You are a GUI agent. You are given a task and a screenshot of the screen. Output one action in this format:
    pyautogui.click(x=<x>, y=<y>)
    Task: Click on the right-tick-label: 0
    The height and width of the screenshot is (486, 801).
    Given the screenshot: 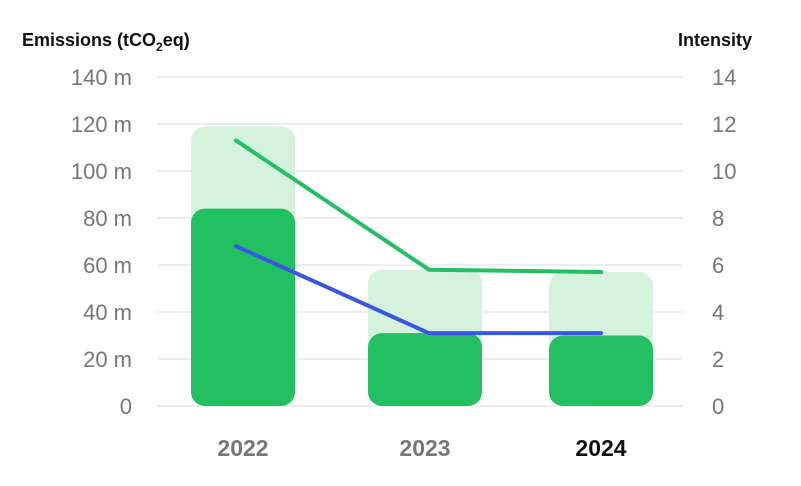 What is the action you would take?
    pyautogui.click(x=718, y=406)
    